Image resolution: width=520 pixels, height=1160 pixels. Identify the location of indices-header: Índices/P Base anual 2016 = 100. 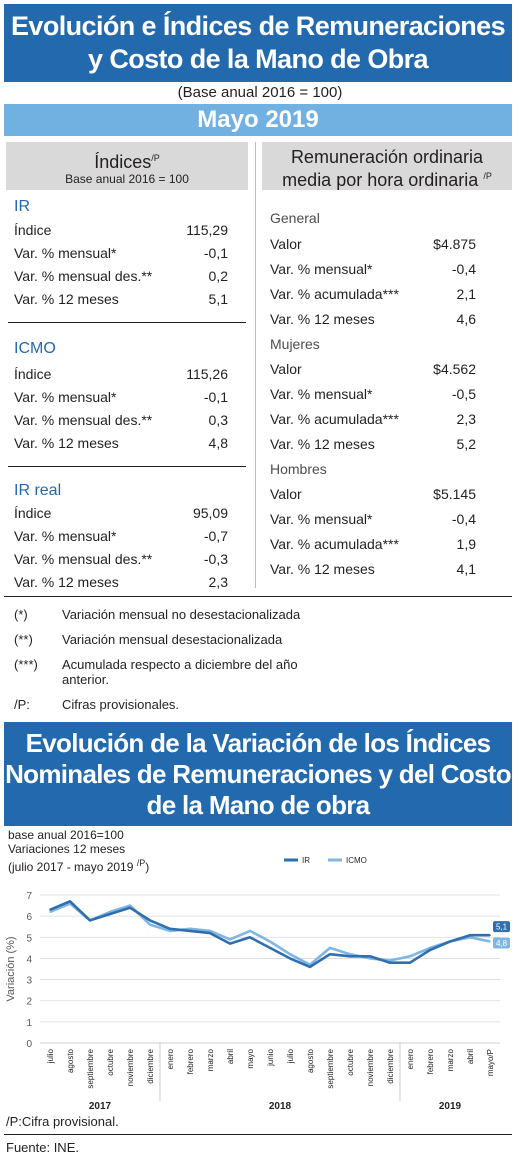
(127, 166).